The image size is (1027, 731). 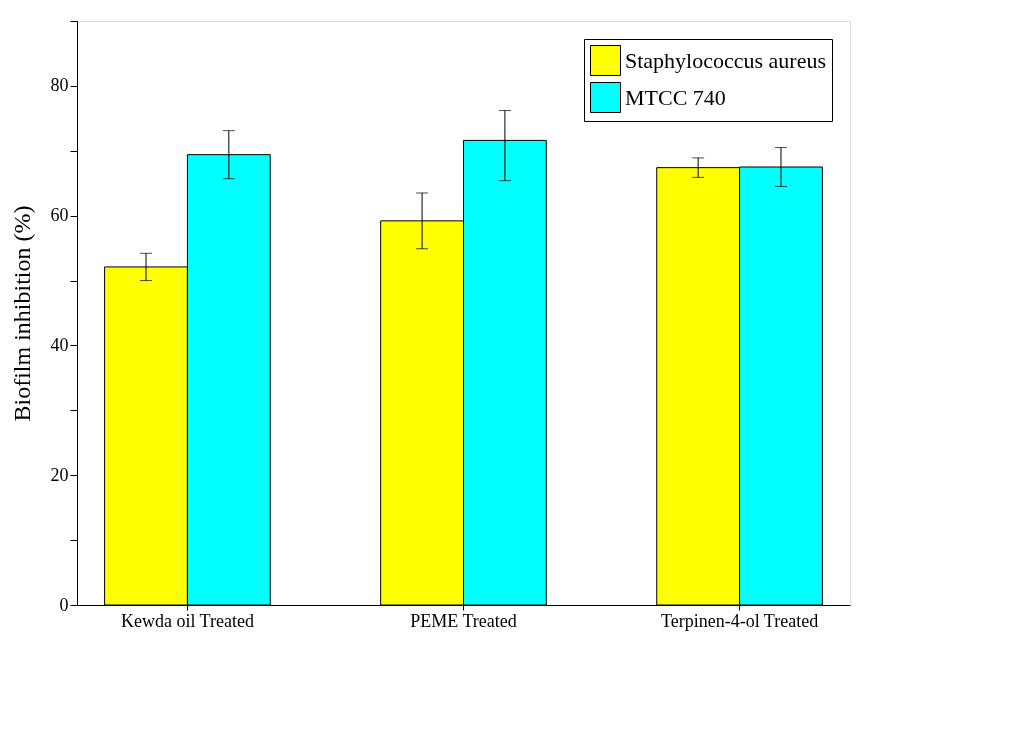 I want to click on legend-label: Staphylococcus aureus, so click(x=725, y=60).